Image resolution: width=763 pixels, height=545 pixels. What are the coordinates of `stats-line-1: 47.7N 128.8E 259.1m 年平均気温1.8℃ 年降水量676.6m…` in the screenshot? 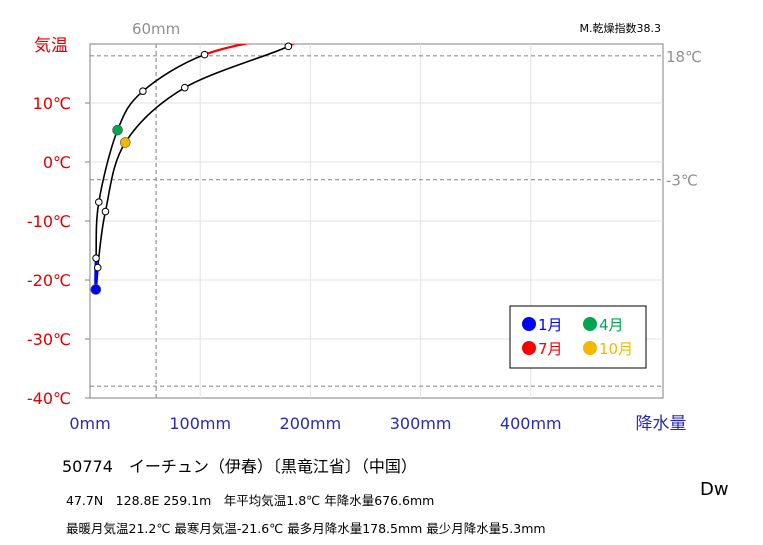 It's located at (250, 500).